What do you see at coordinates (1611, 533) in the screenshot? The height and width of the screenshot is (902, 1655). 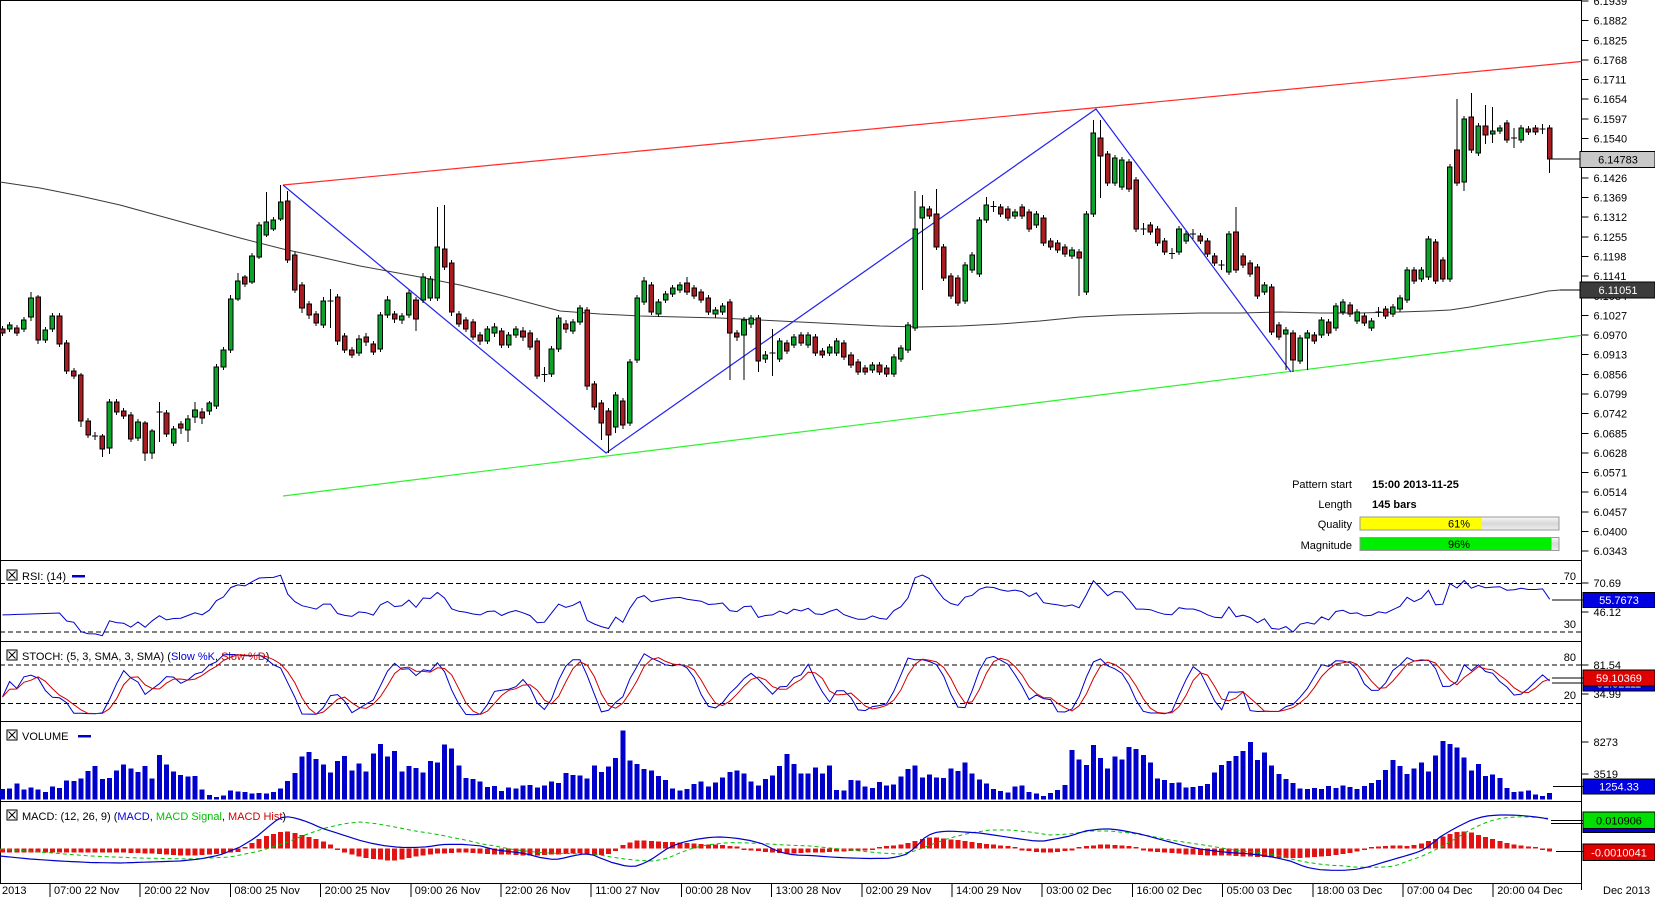 I see `svg-text: 6.0400` at bounding box center [1611, 533].